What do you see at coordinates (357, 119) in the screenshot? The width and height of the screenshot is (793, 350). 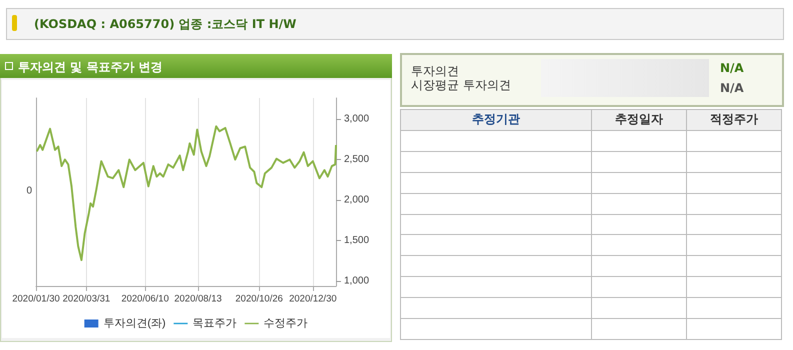 I see `y2-tick-label: 3,000` at bounding box center [357, 119].